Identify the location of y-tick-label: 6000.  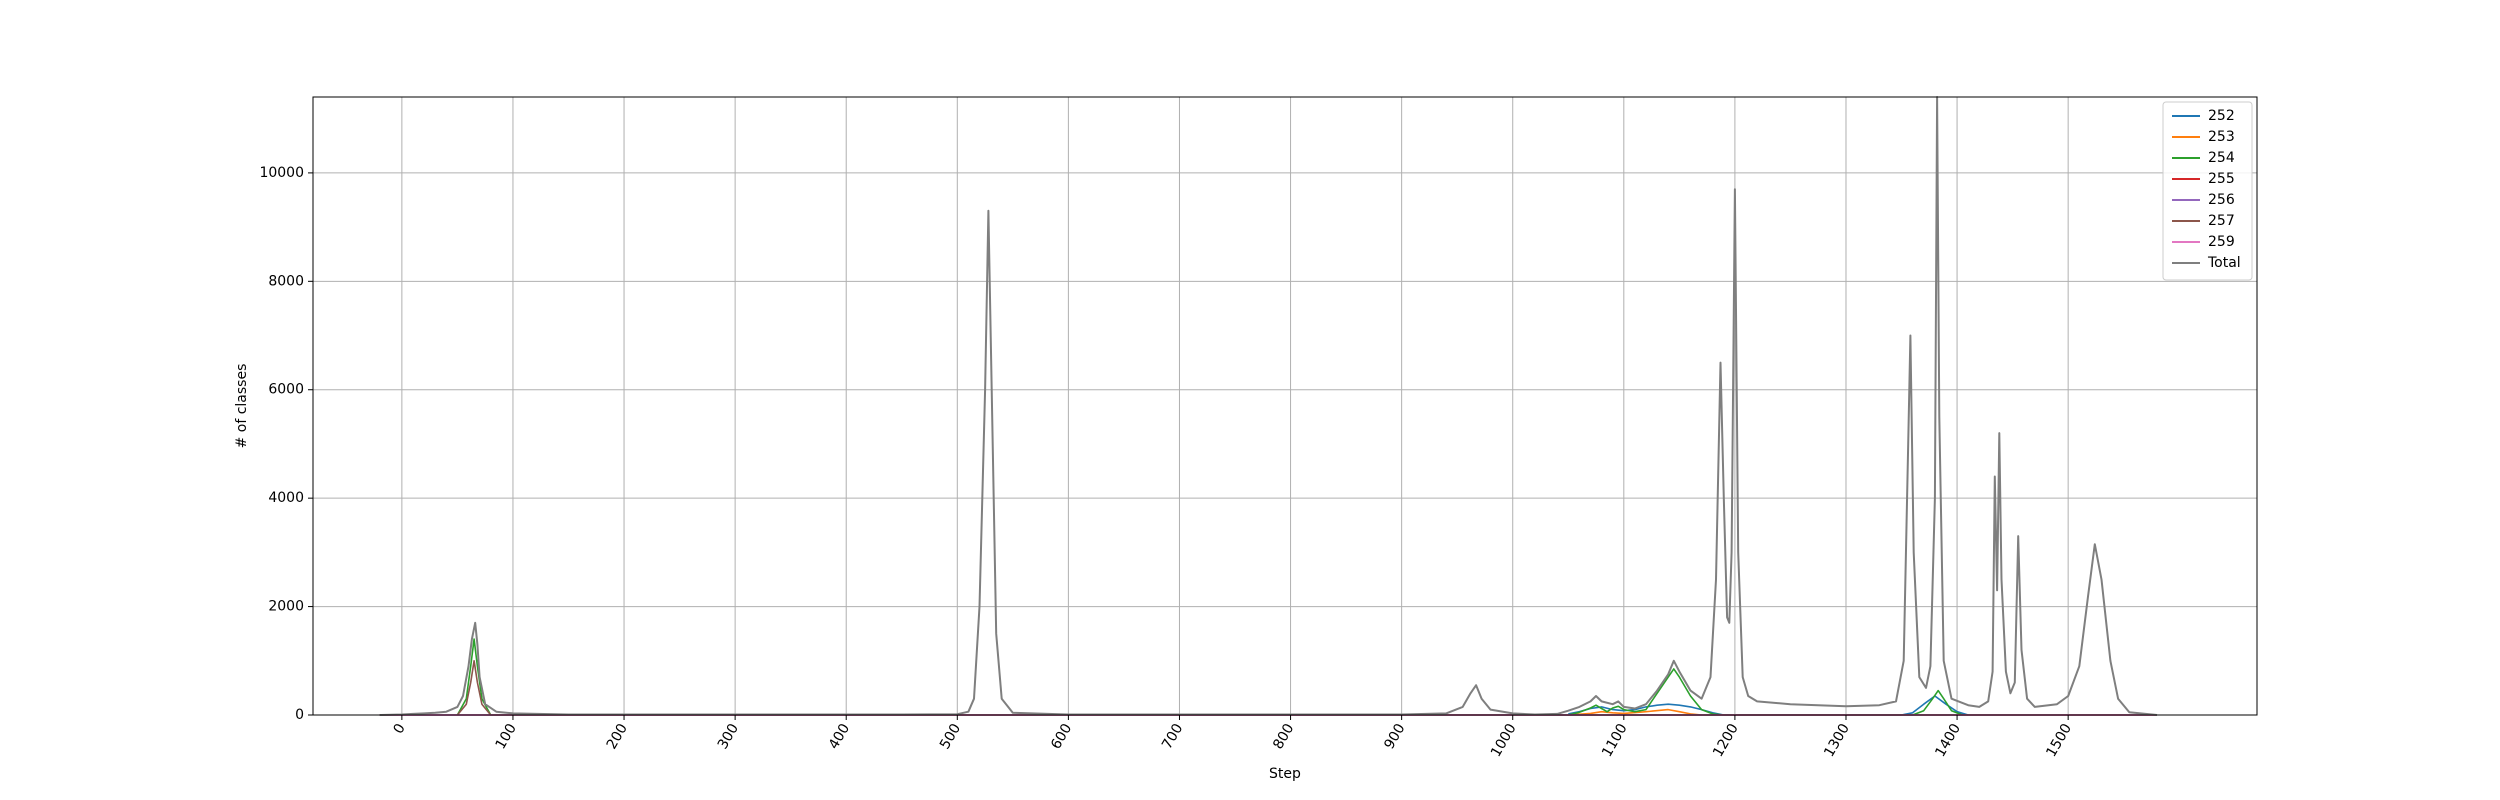
(286, 390).